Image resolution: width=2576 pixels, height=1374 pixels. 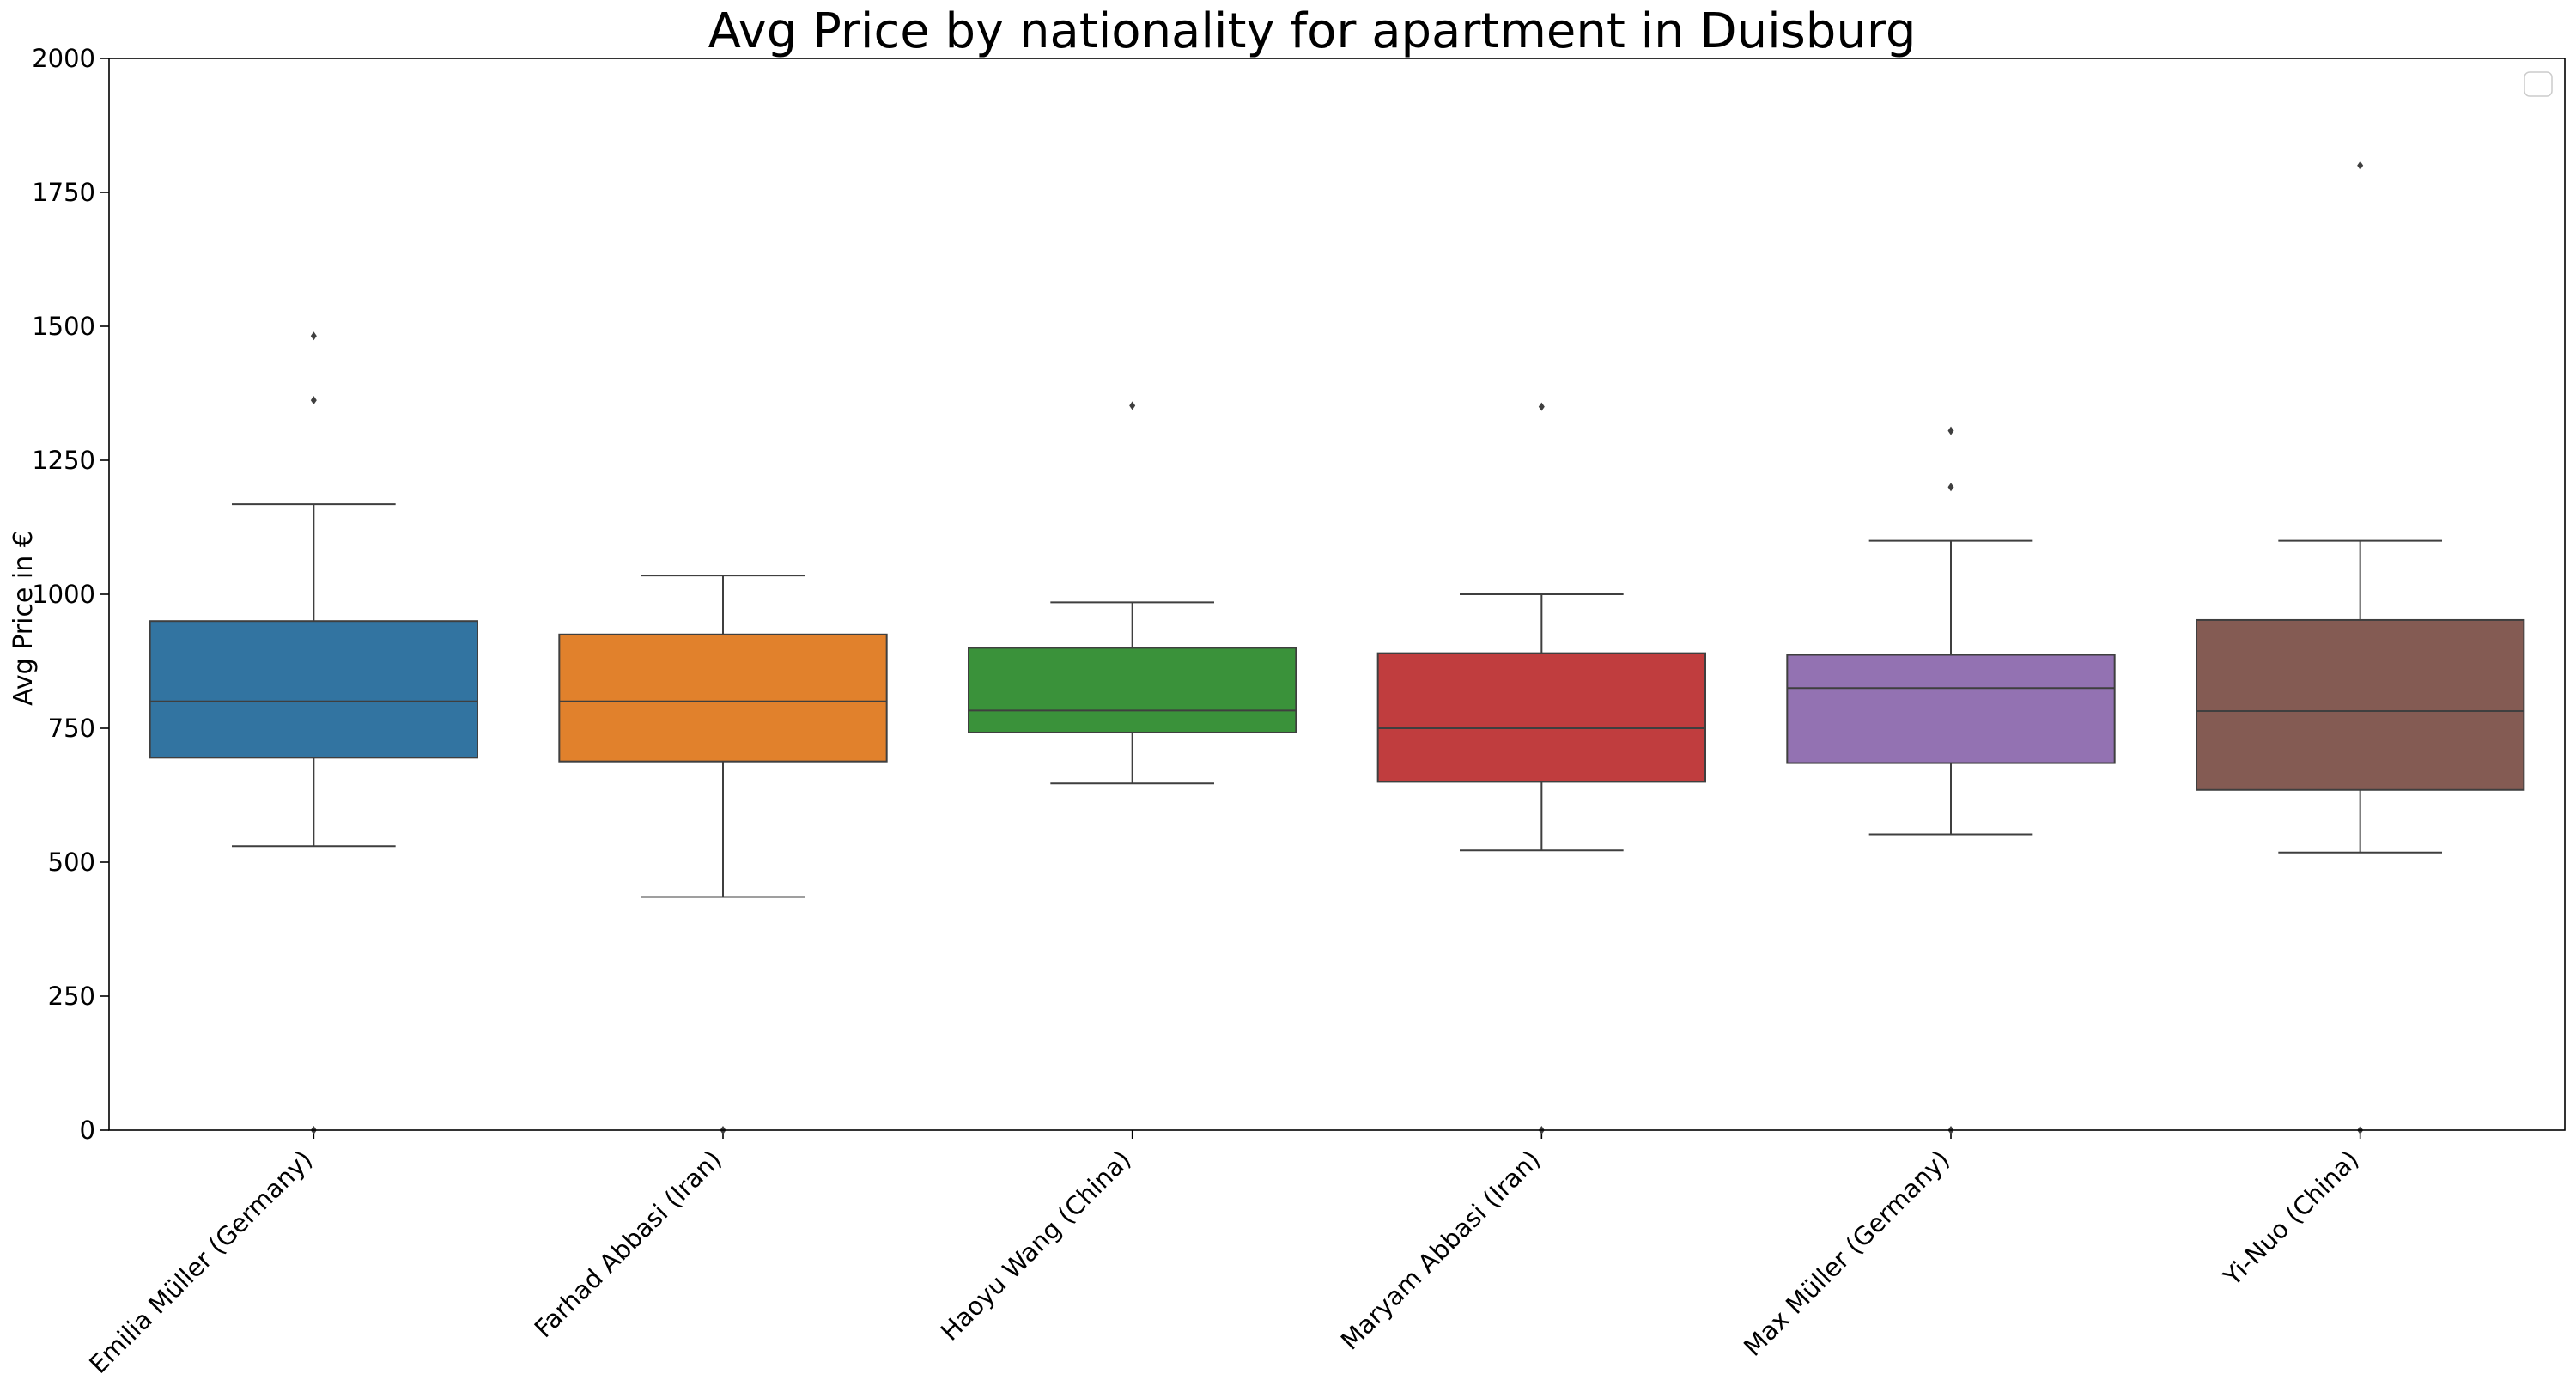 I want to click on x-tick-label: Farhad Abbasi (Iran), so click(x=628, y=1244).